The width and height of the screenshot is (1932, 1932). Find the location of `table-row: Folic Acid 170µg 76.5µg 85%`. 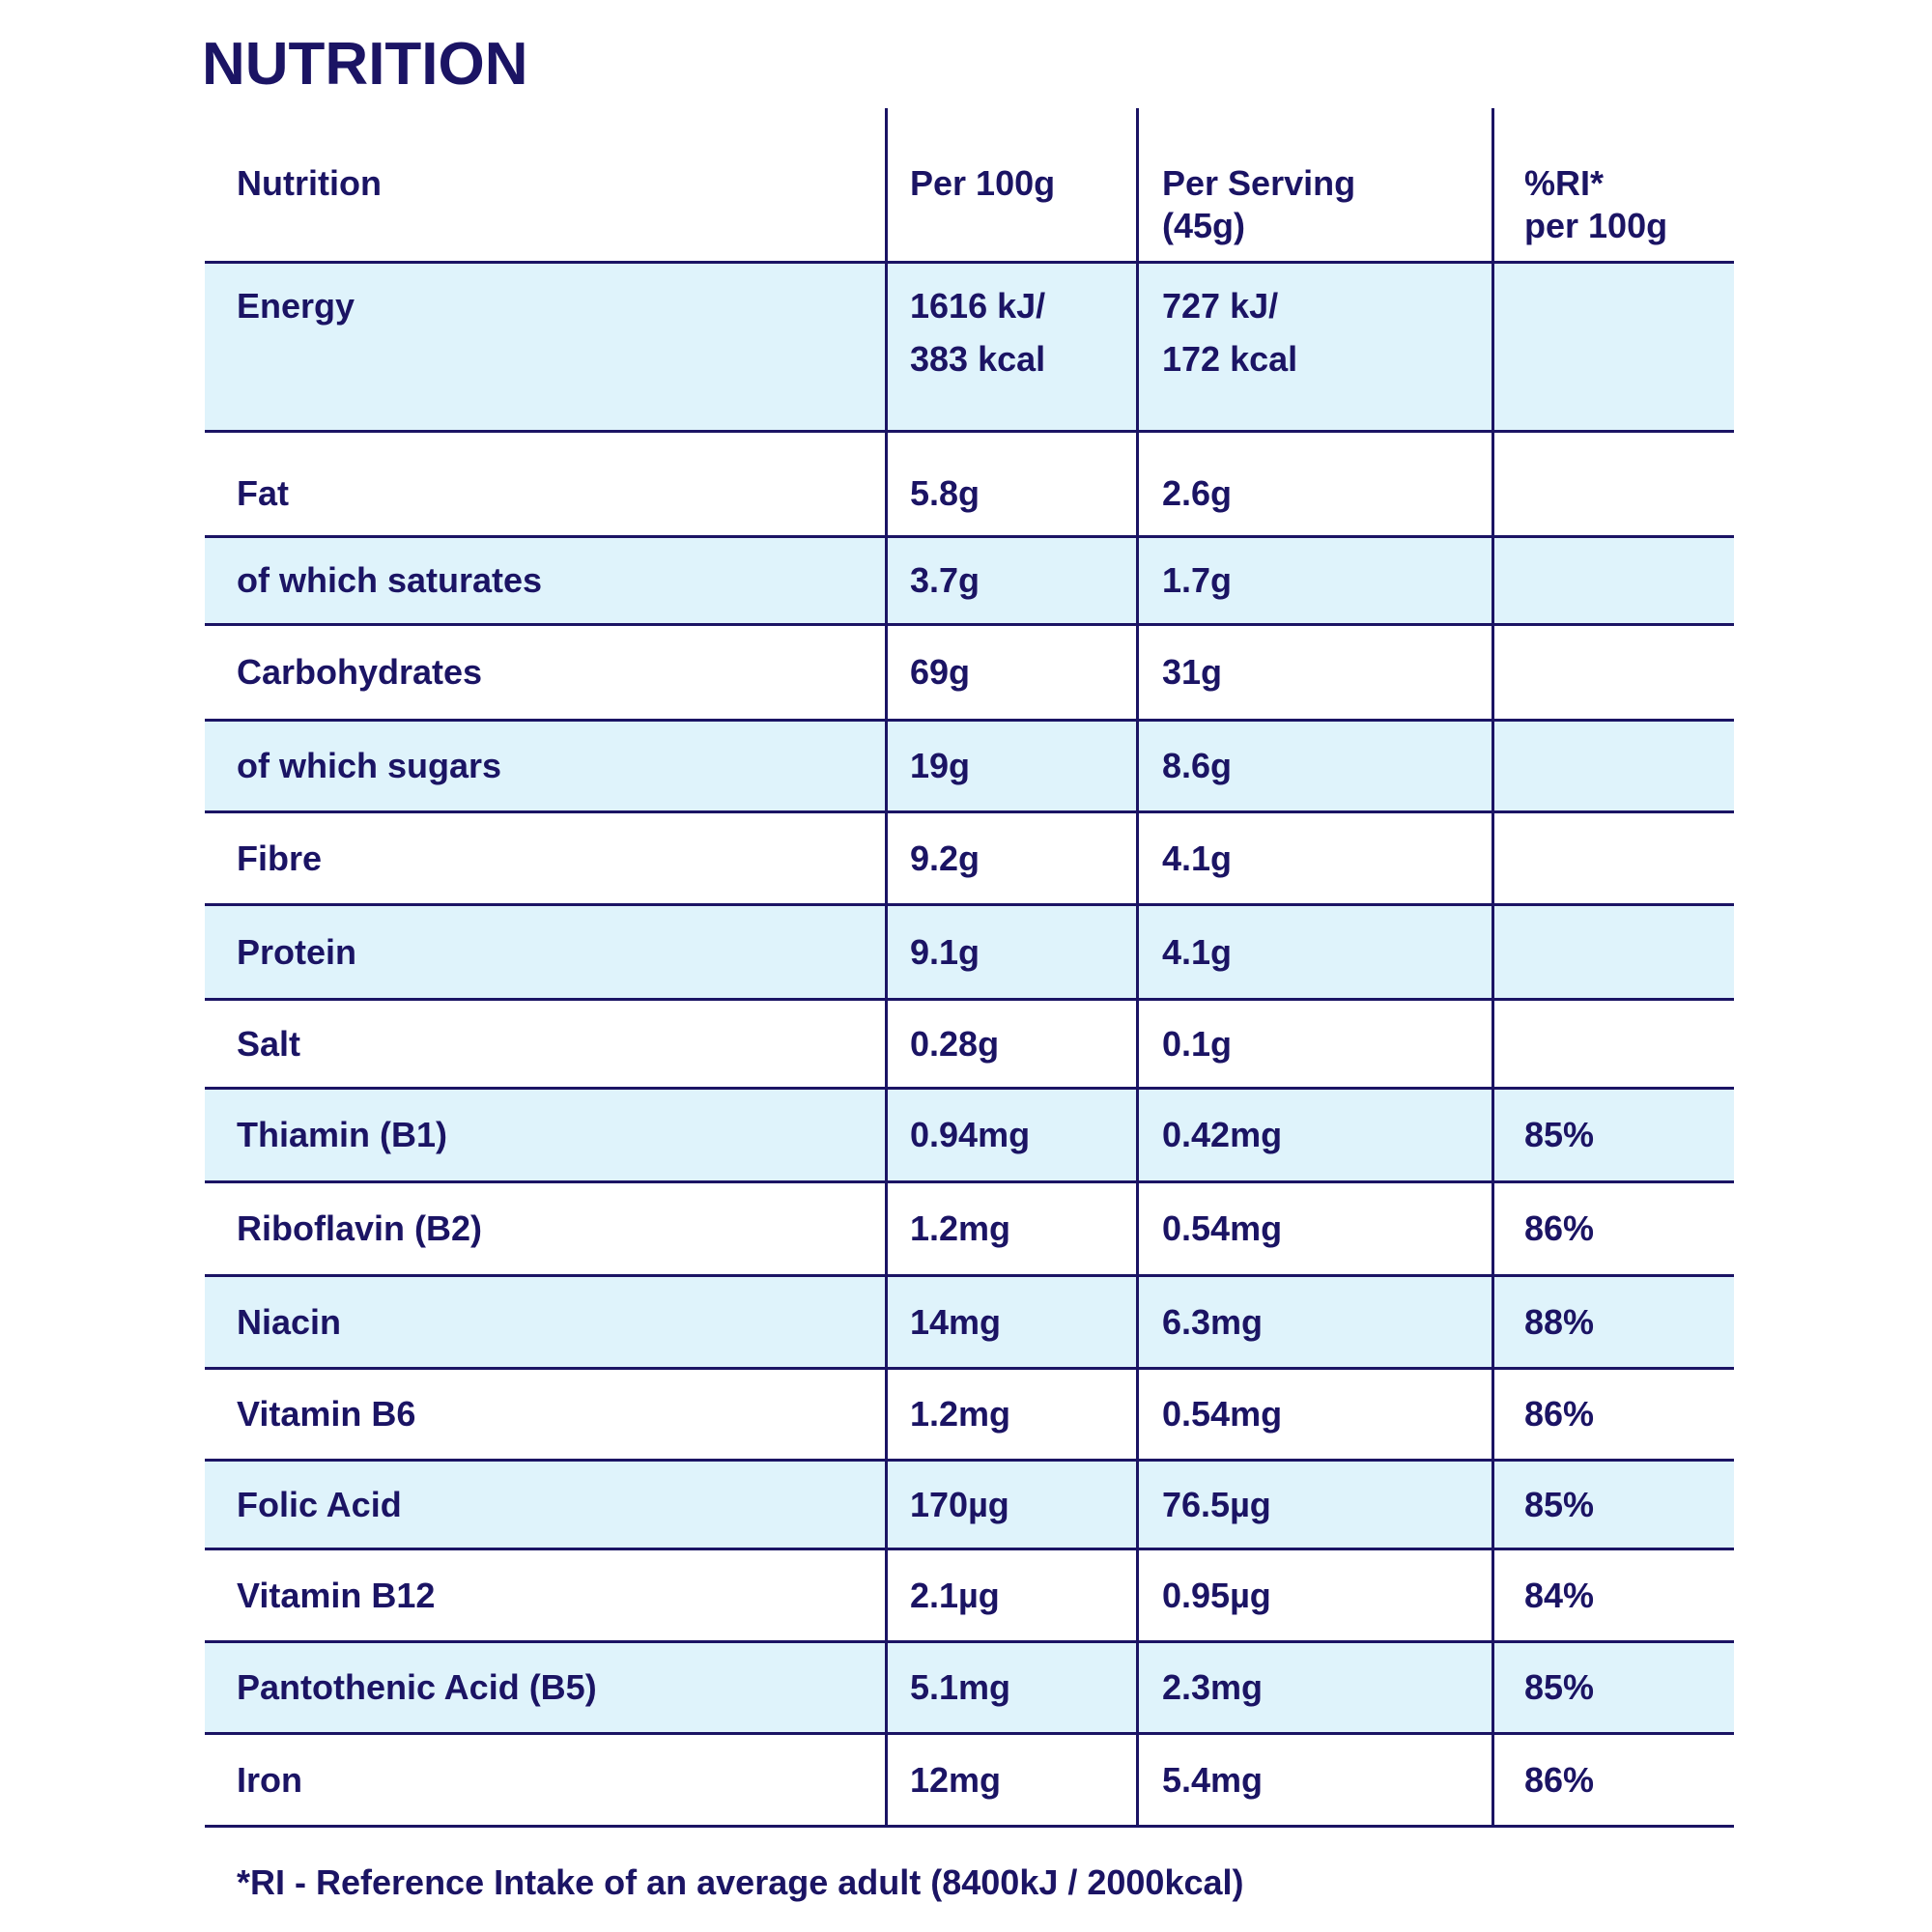

table-row: Folic Acid 170µg 76.5µg 85% is located at coordinates (969, 1506).